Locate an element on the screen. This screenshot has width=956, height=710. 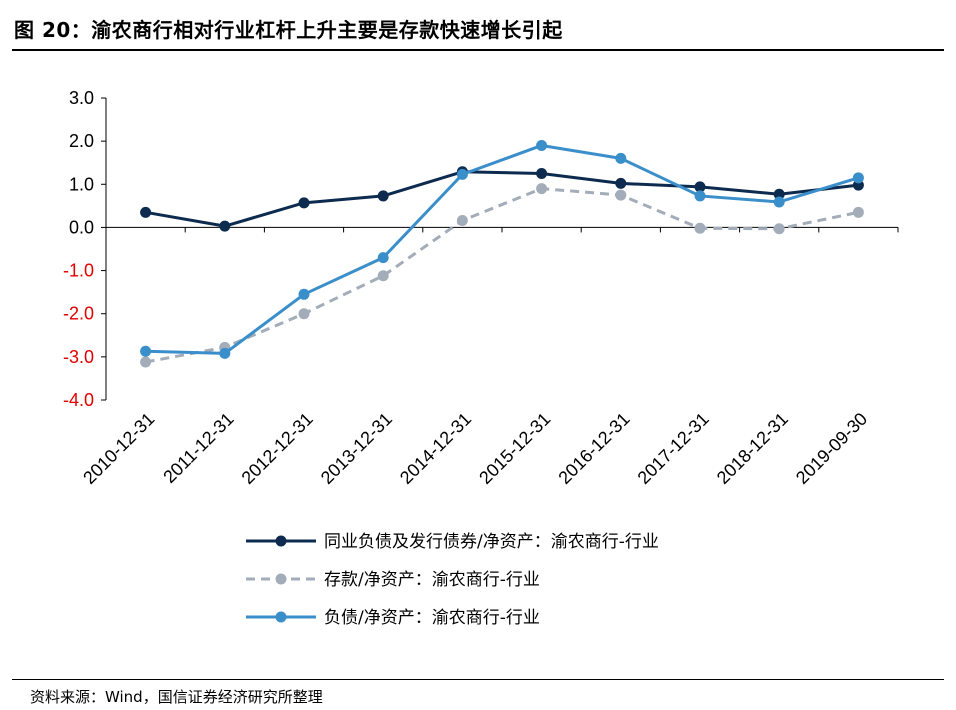
y-tick-label: -4.0 is located at coordinates (78, 400).